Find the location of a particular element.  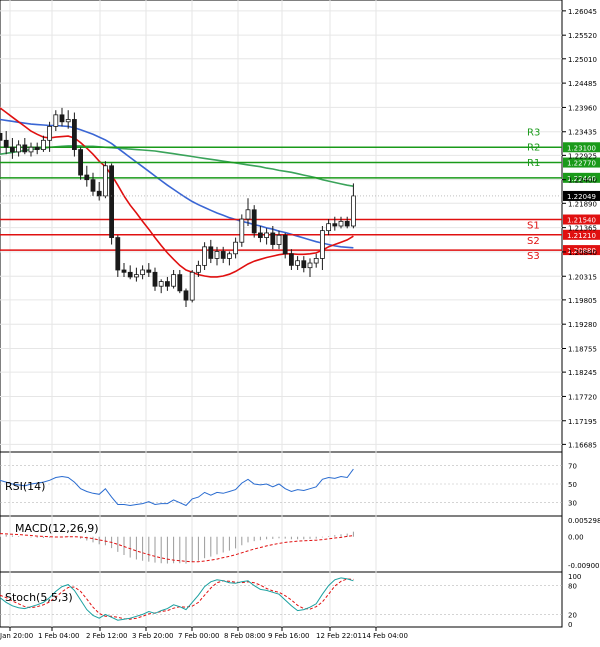

rsi-line is located at coordinates (177, 487).